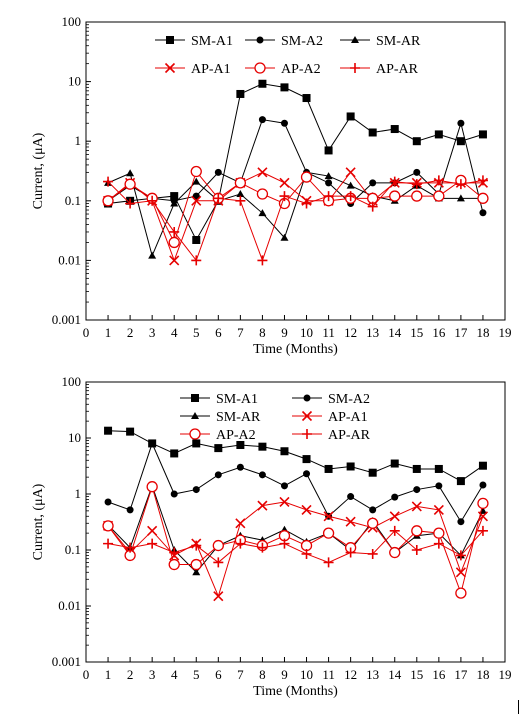 The image size is (527, 720). Describe the element at coordinates (505, 332) in the screenshot. I see `top-x-tick-label: 19` at that location.